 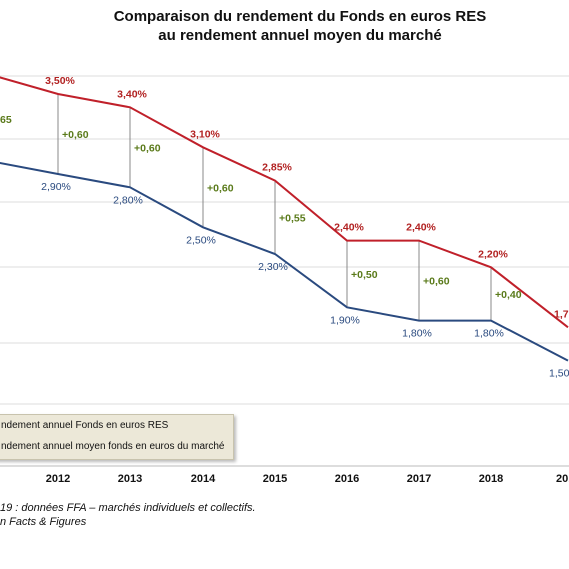 What do you see at coordinates (364, 275) in the screenshot?
I see `difference-label: +0,50` at bounding box center [364, 275].